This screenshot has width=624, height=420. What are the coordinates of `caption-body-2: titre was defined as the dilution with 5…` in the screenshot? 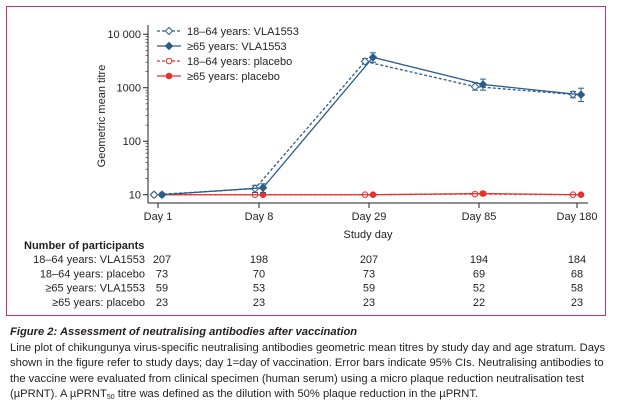 It's located at (296, 394).